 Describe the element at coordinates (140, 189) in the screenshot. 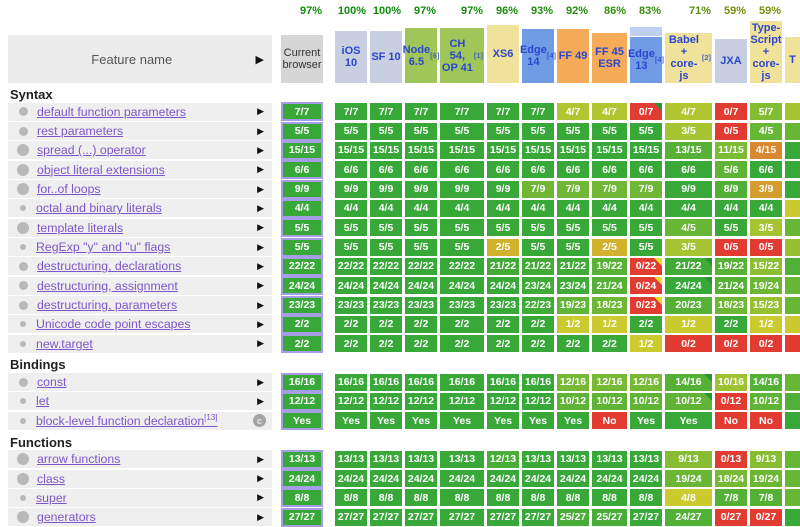

I see `feature-cell: for..of loops ▶` at that location.